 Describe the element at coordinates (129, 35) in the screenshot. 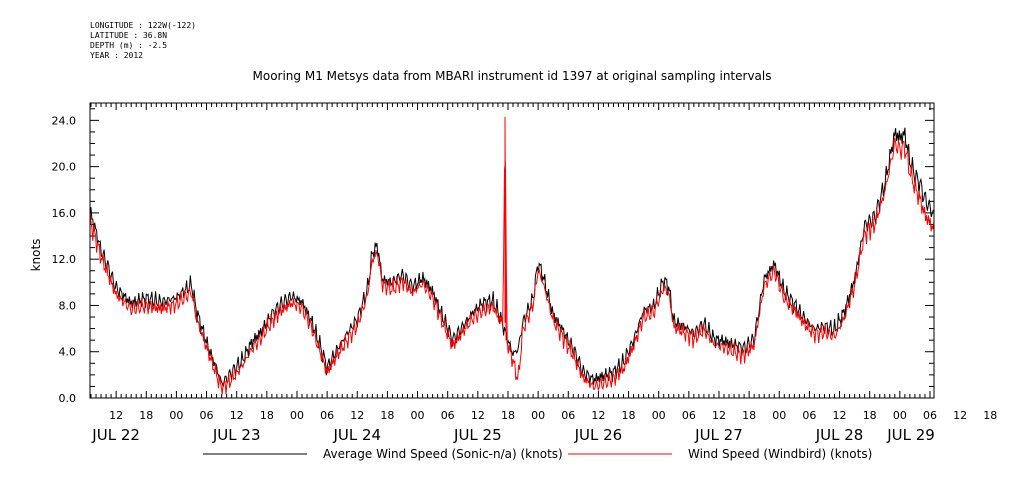

I see `latitude-text: LATITUDE : 36.8N` at that location.